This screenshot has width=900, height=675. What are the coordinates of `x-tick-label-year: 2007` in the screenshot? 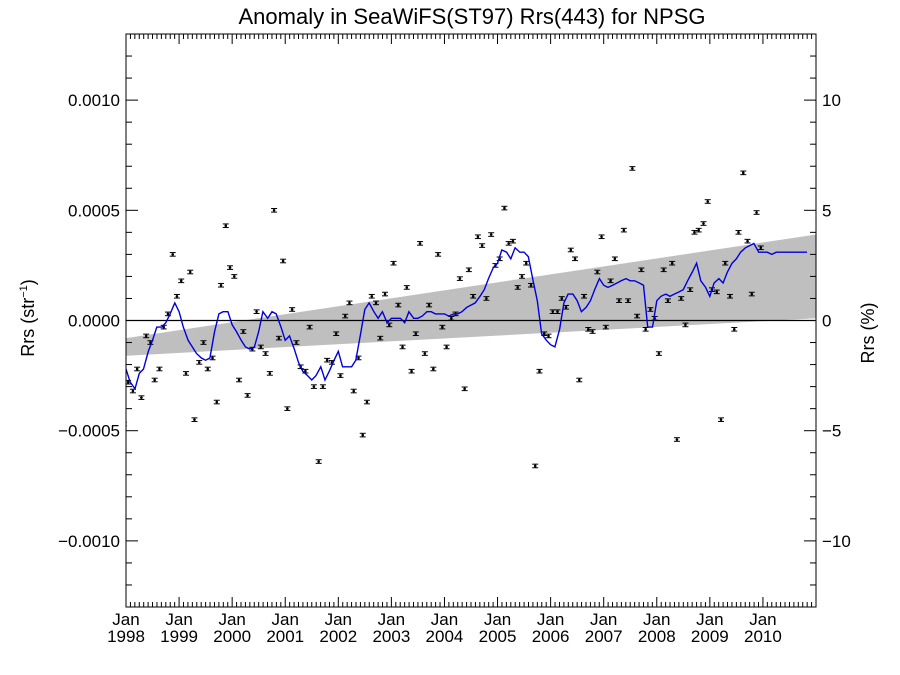 It's located at (604, 636).